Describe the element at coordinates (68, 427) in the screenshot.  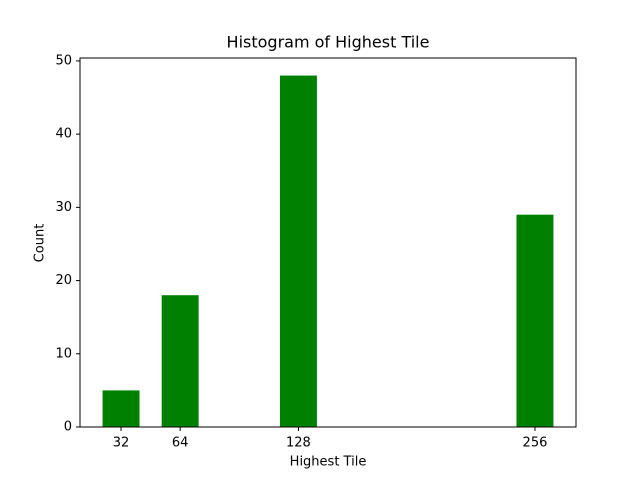
I see `y-tick-label: 0` at that location.